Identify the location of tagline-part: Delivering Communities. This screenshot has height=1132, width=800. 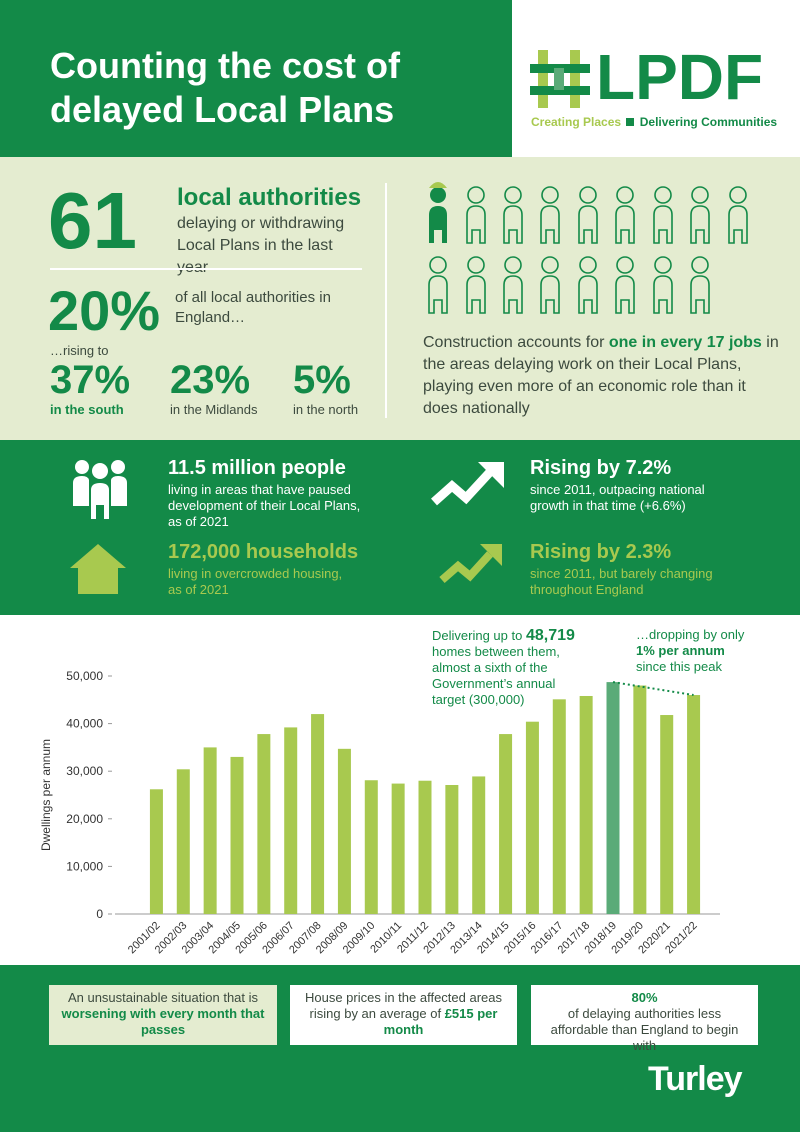
(708, 122).